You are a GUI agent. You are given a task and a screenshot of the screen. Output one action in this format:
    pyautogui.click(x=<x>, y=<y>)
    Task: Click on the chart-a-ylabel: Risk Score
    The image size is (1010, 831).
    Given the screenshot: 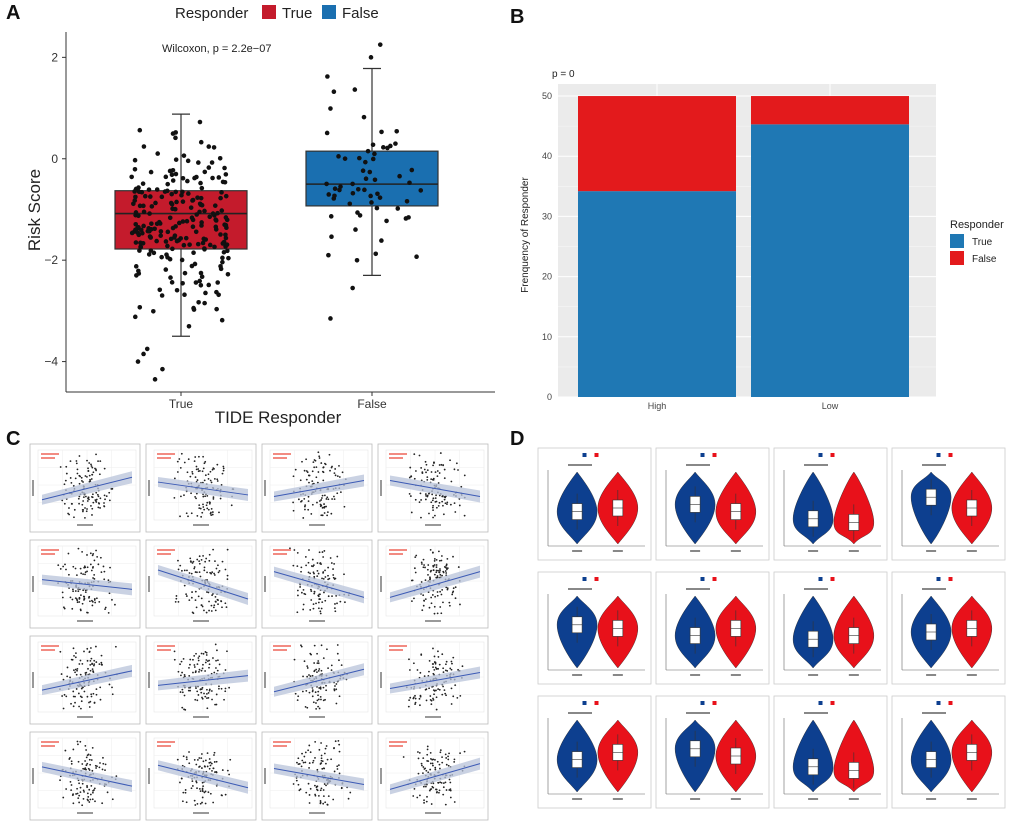 What is the action you would take?
    pyautogui.click(x=34, y=210)
    